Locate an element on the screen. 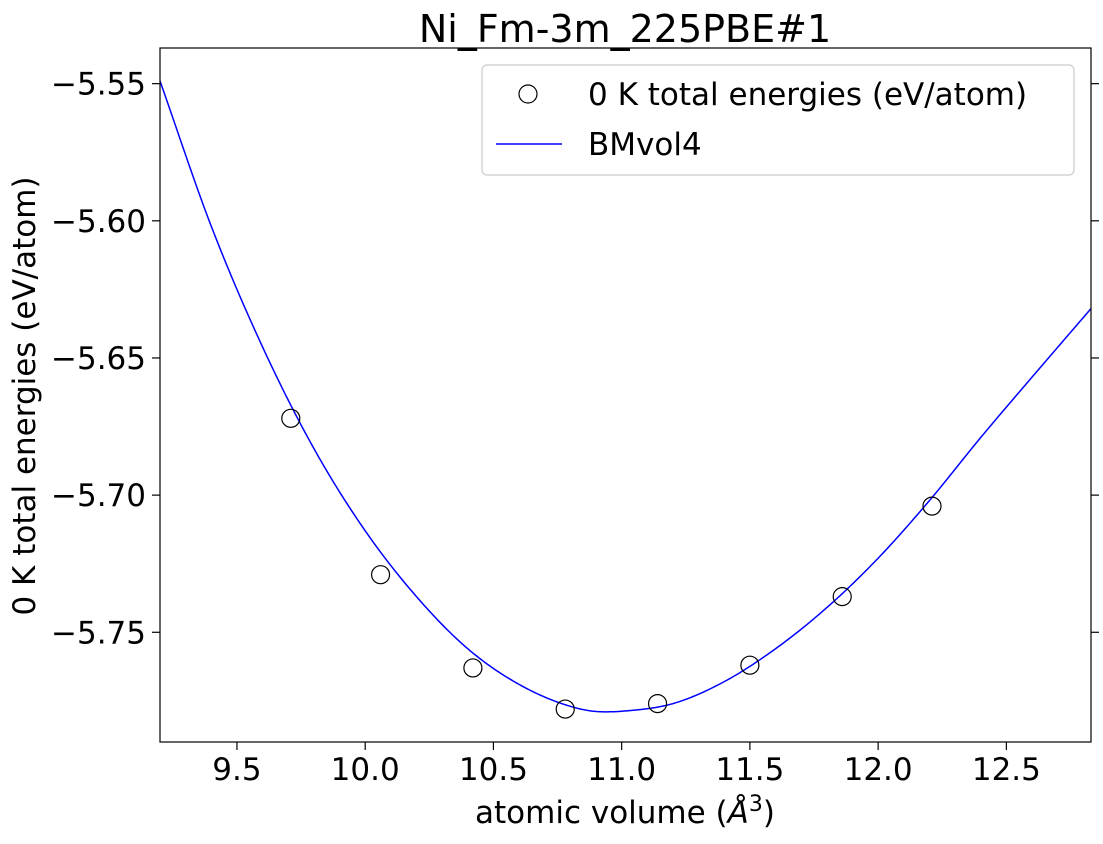  y-tick-label: −5.70 is located at coordinates (98, 496).